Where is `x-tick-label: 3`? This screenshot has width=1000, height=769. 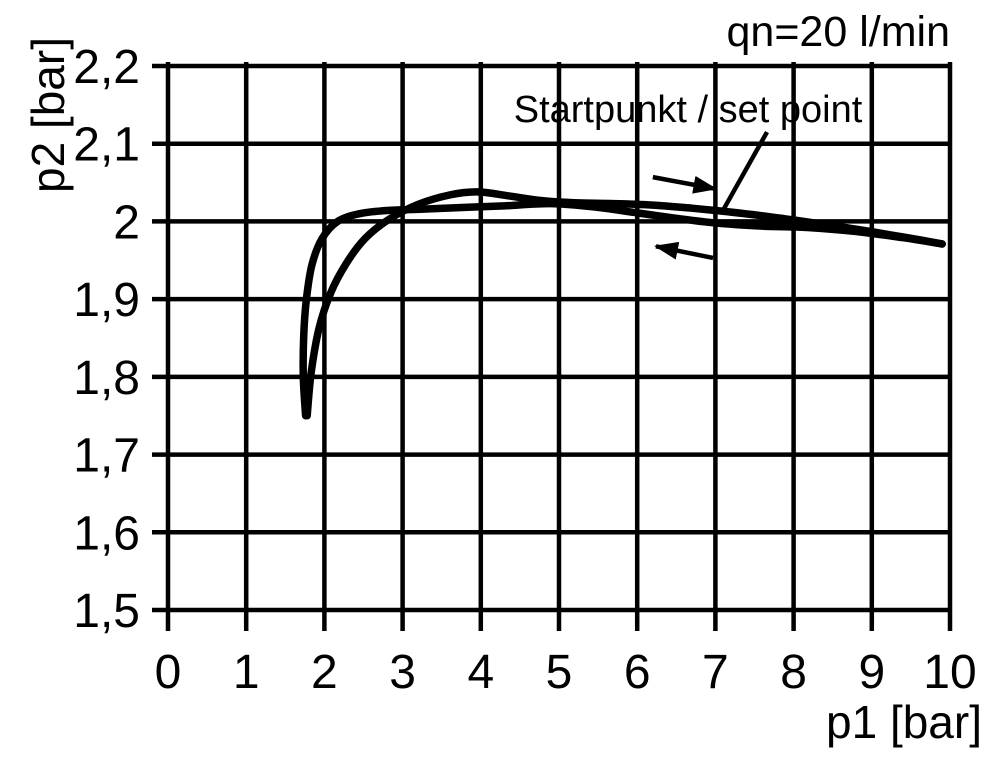 x-tick-label: 3 is located at coordinates (402, 672).